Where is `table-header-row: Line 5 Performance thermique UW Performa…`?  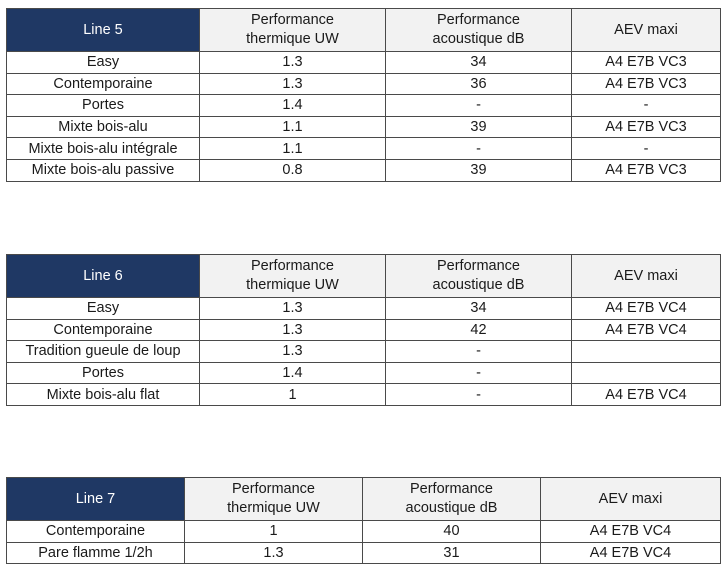 table-header-row: Line 5 Performance thermique UW Performa… is located at coordinates (363, 30).